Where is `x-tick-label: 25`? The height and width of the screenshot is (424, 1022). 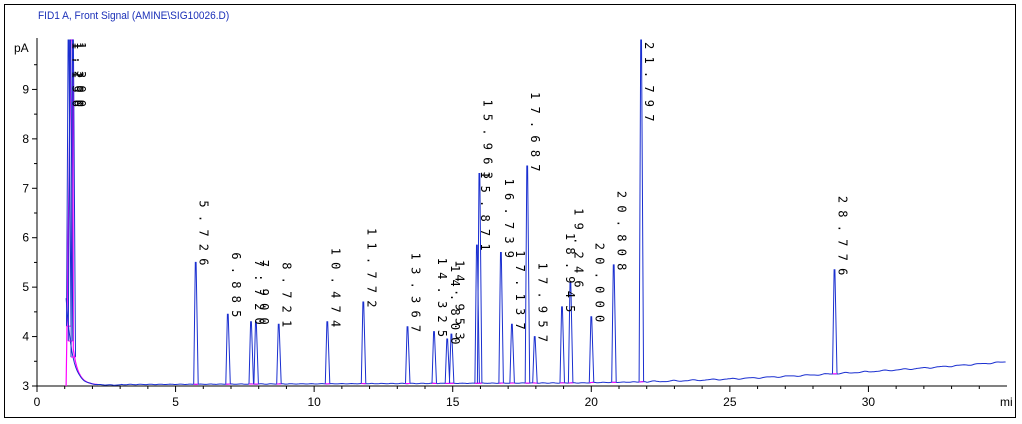
x-tick-label: 25 is located at coordinates (730, 402).